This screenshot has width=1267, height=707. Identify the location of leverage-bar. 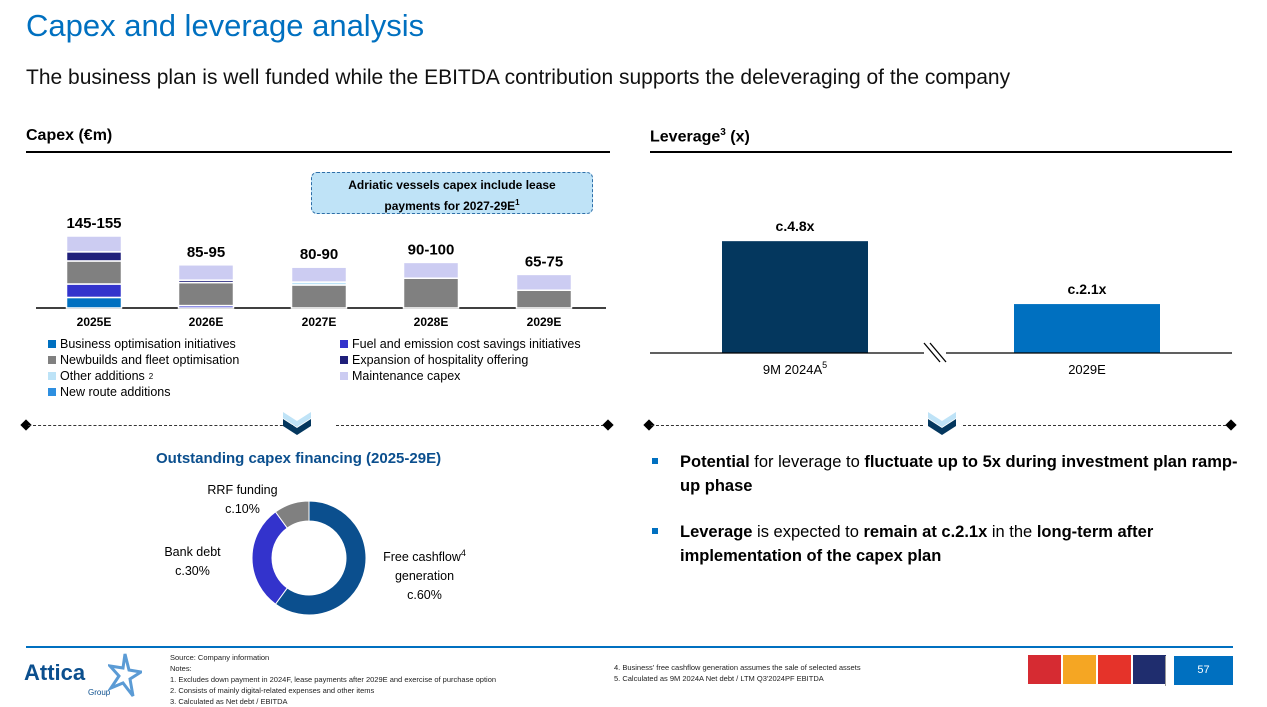
(1087, 328).